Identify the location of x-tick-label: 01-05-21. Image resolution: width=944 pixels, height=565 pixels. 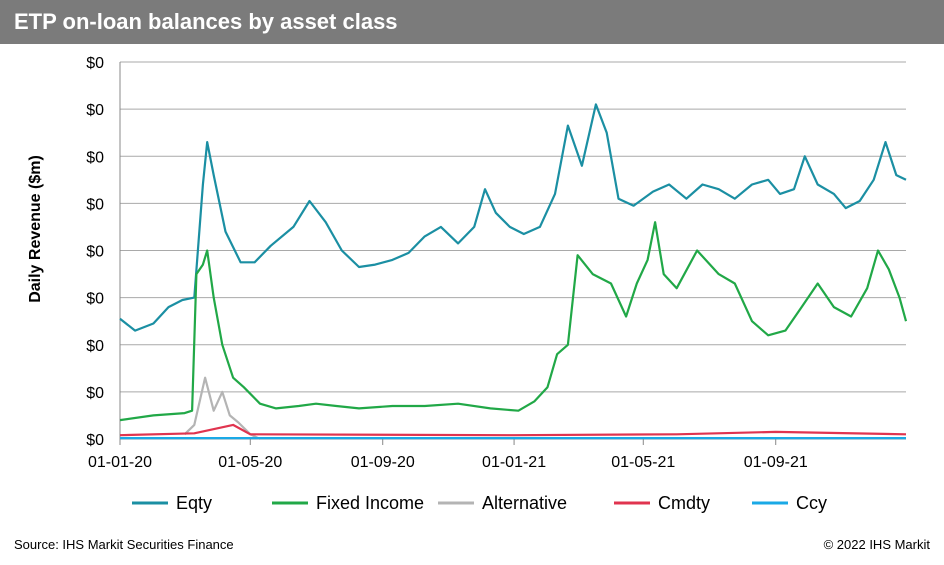
(643, 462).